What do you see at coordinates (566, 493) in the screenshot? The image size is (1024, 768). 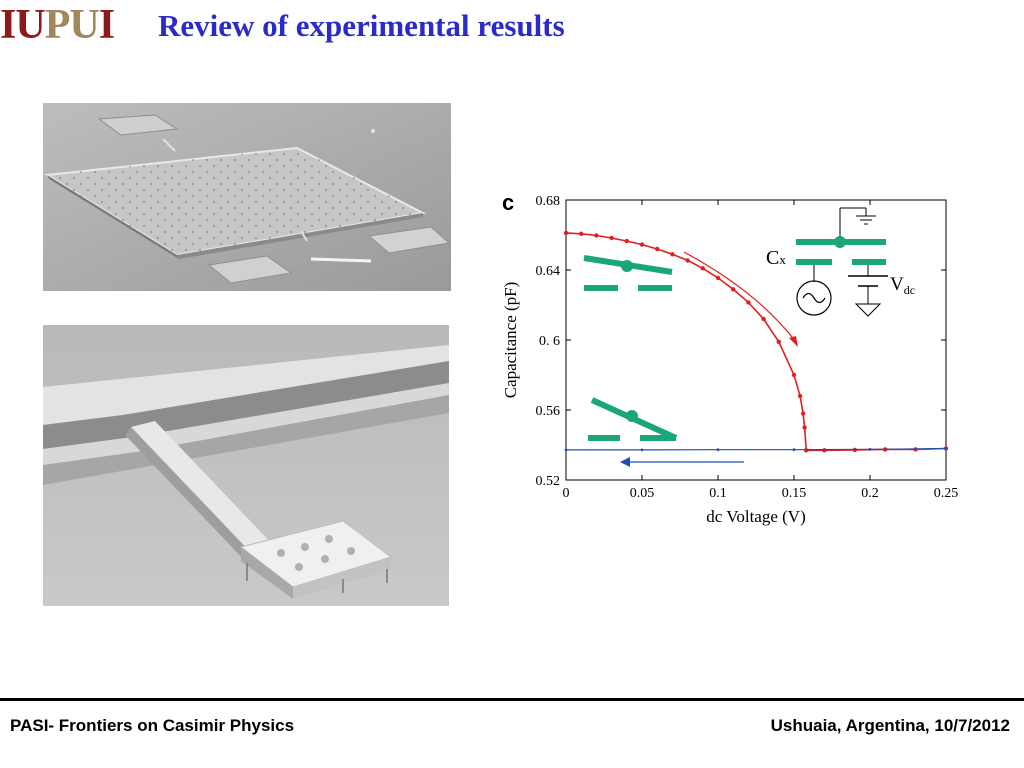 I see `x-tick-label: 0` at bounding box center [566, 493].